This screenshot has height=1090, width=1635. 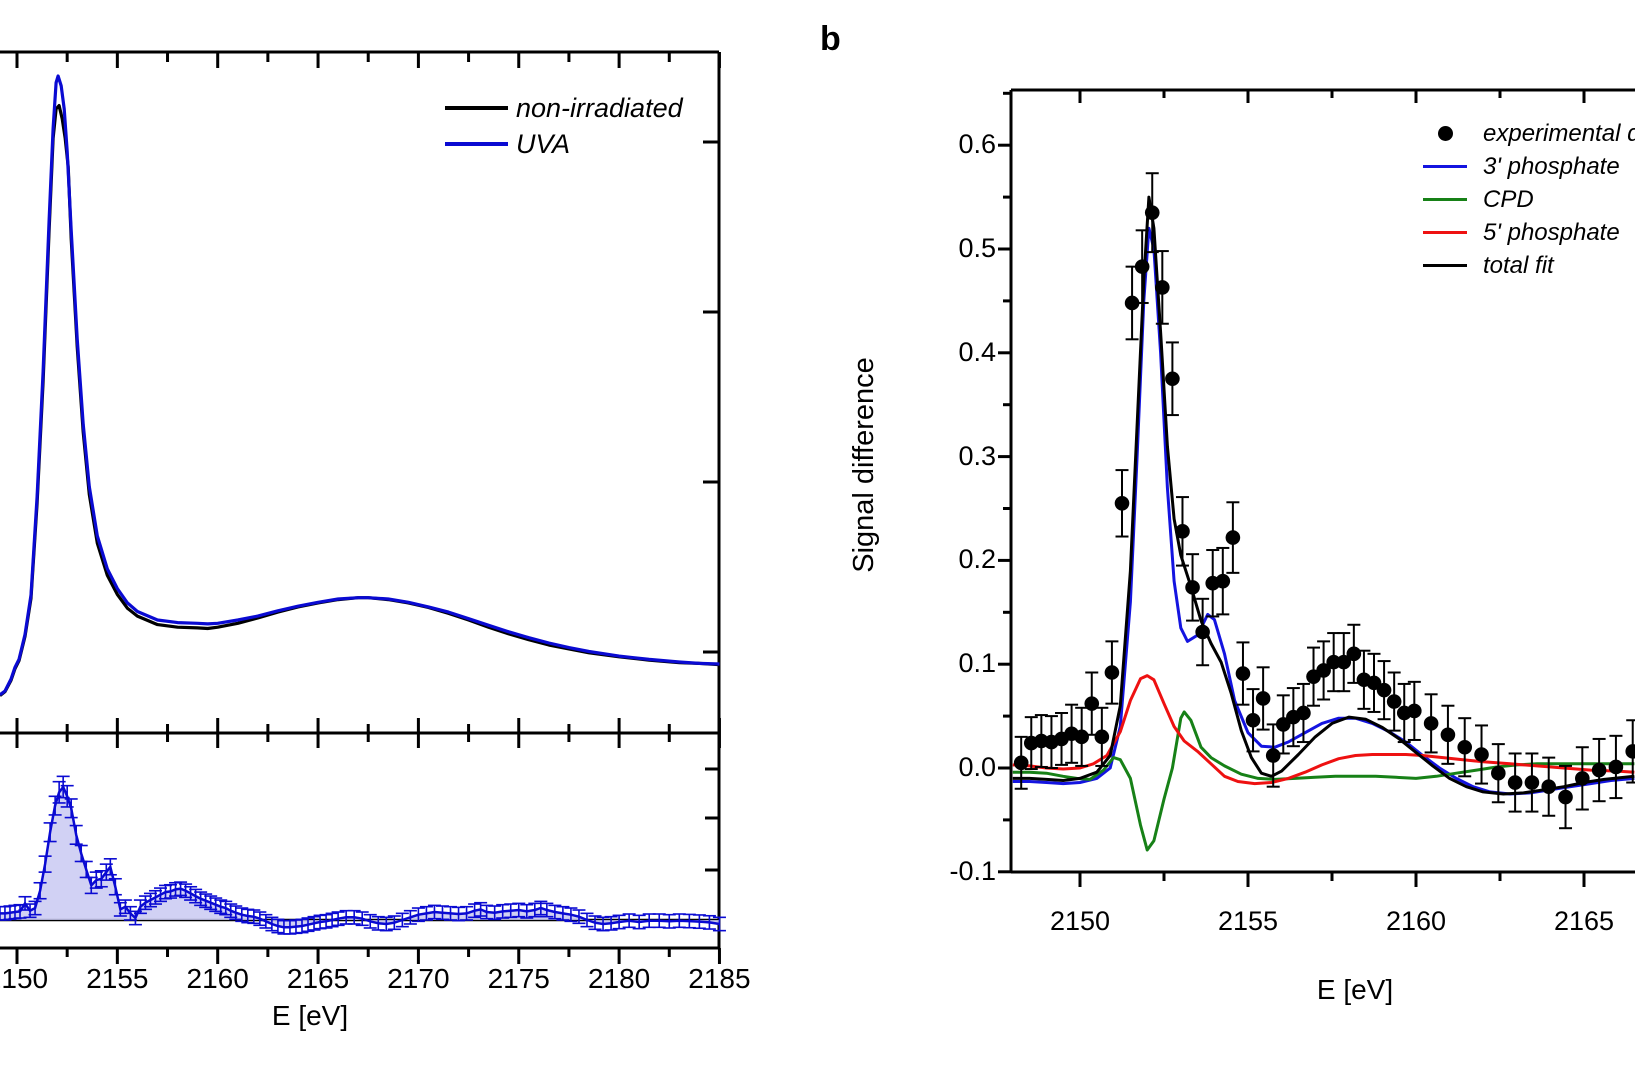 What do you see at coordinates (360, 856) in the screenshot?
I see `difference-curve` at bounding box center [360, 856].